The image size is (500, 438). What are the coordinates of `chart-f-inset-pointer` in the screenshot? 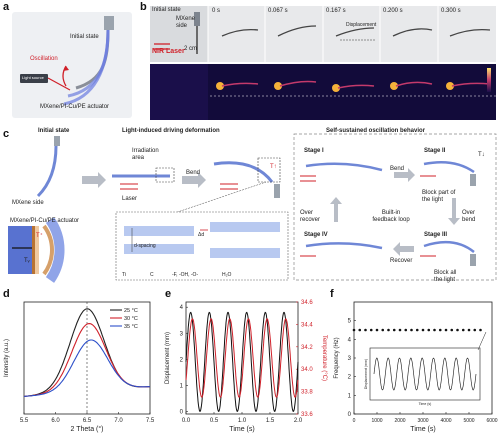 It's located at (482, 341).